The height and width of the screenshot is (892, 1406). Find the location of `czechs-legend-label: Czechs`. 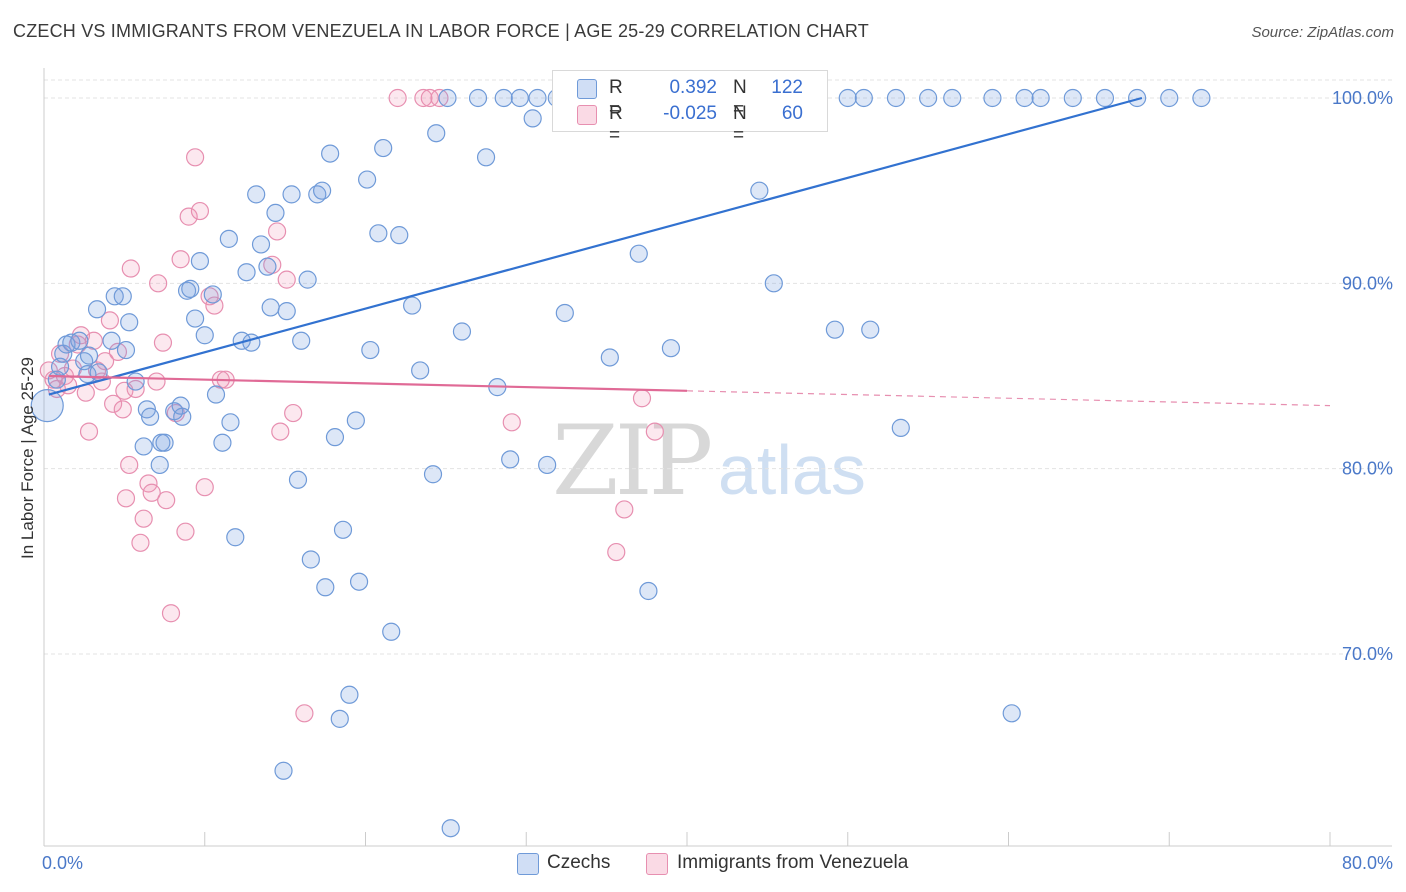

czechs-legend-label: Czechs is located at coordinates (579, 862).